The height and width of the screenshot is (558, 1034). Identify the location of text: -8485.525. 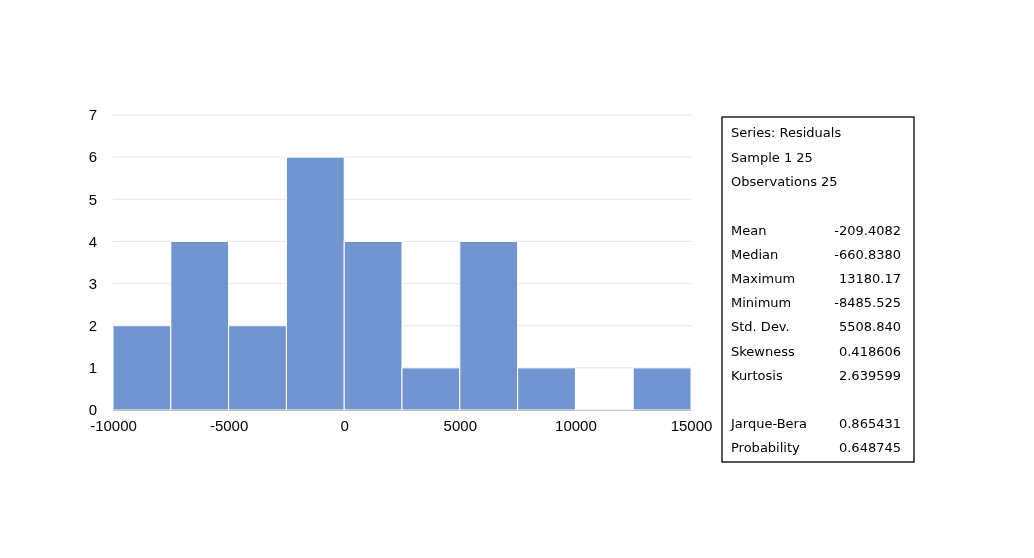
(867, 303).